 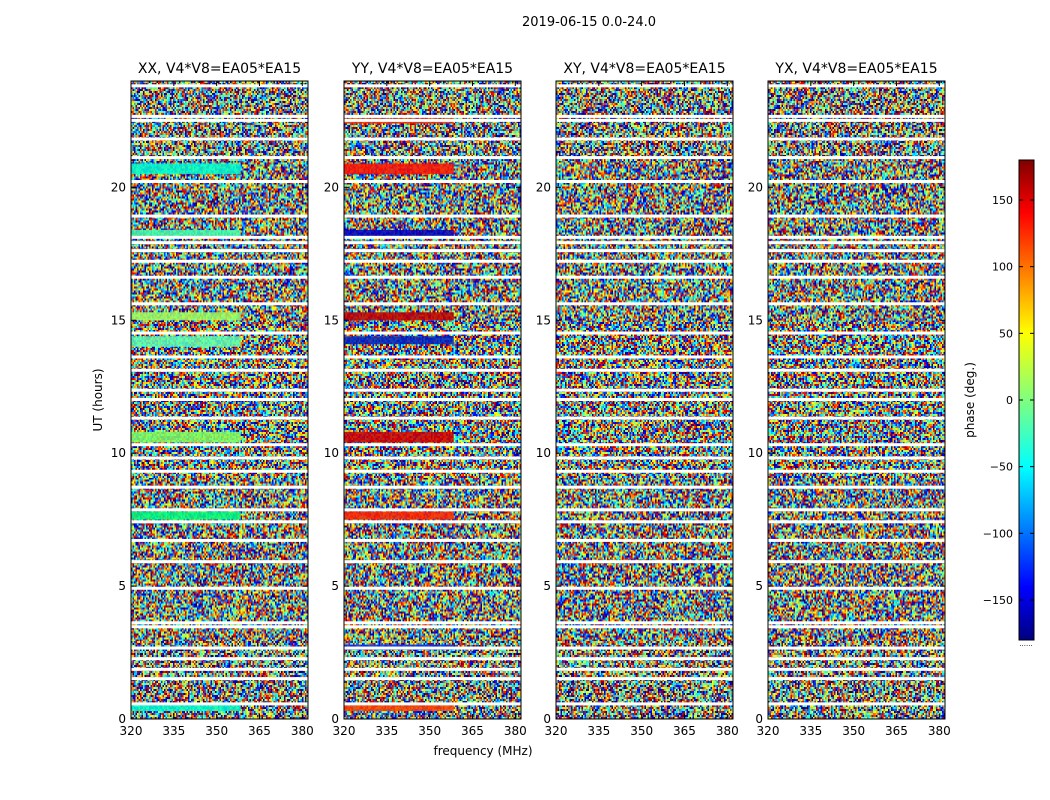 I want to click on y-axis-label: UT (hours), so click(x=98, y=399).